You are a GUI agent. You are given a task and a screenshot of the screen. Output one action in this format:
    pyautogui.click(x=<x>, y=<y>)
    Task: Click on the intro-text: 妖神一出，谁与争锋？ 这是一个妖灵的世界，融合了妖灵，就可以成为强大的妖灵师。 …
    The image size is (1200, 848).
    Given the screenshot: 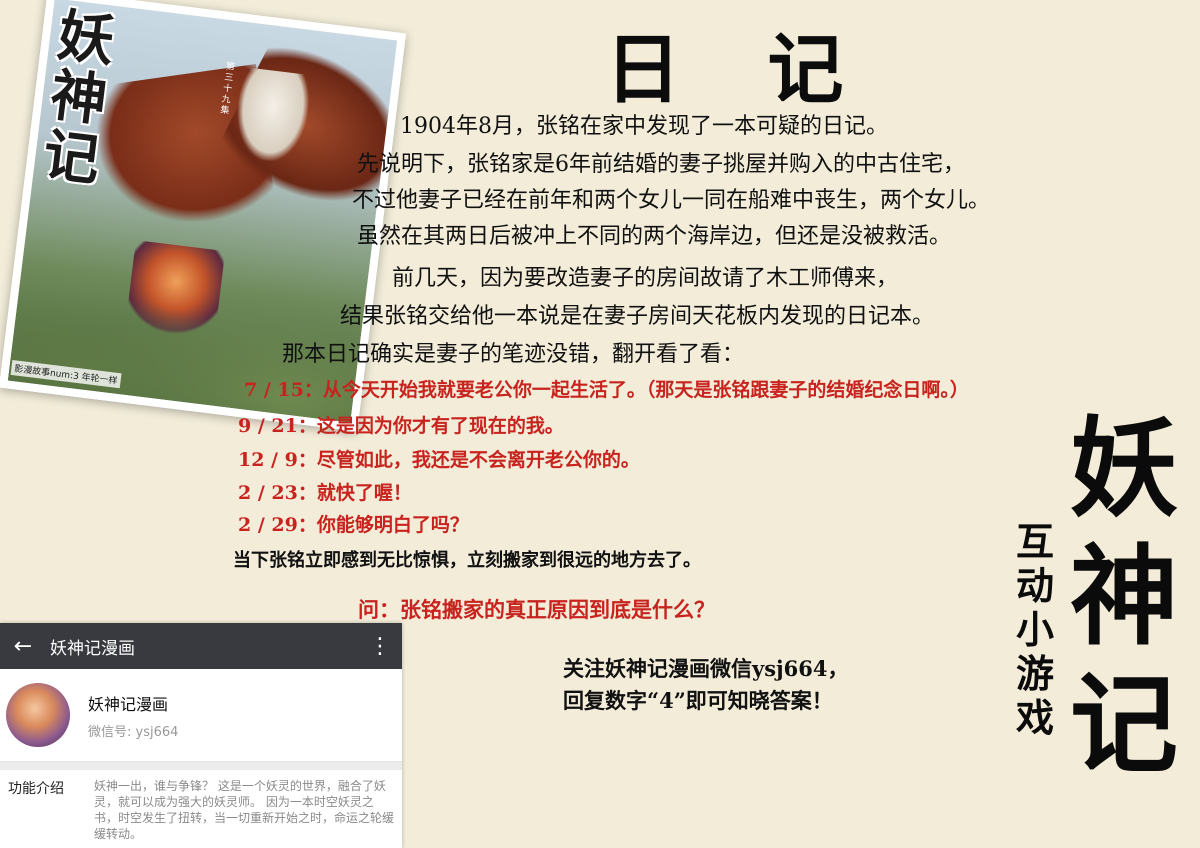 What is the action you would take?
    pyautogui.click(x=244, y=810)
    